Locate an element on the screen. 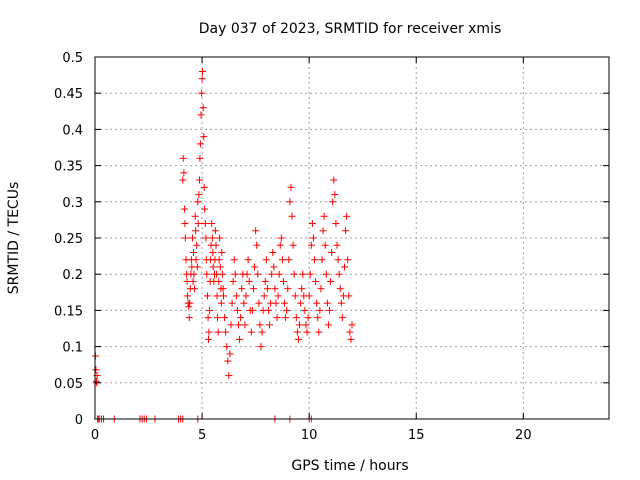 The height and width of the screenshot is (480, 640). x-tick-label: 15 is located at coordinates (416, 435).